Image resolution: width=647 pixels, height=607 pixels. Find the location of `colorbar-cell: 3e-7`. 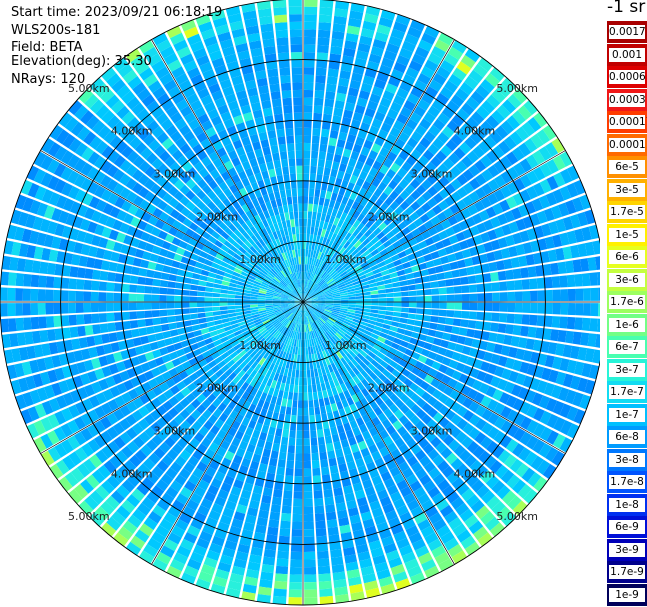

colorbar-cell: 3e-7 is located at coordinates (627, 369).